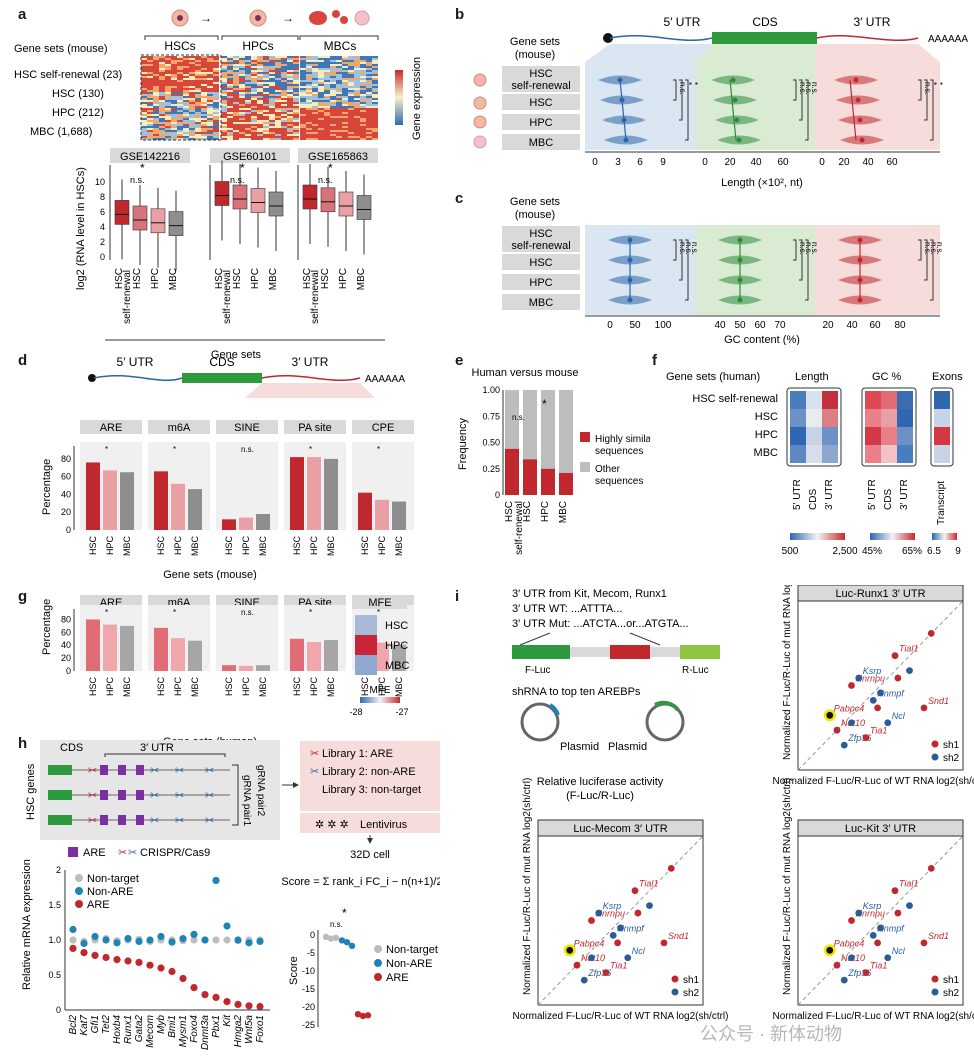  What do you see at coordinates (859, 973) in the screenshot?
I see `gene-label: Zfp36` at bounding box center [859, 973].